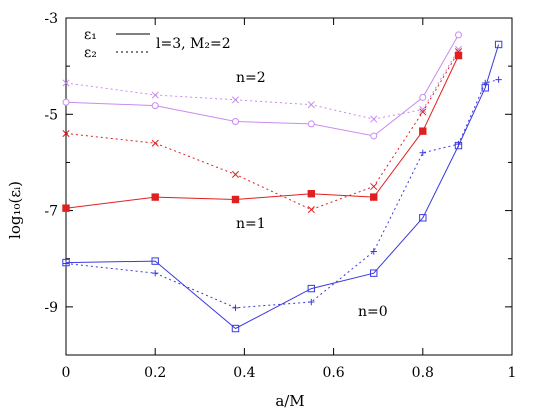  What do you see at coordinates (51, 115) in the screenshot?
I see `y-tick-label: -5` at bounding box center [51, 115].